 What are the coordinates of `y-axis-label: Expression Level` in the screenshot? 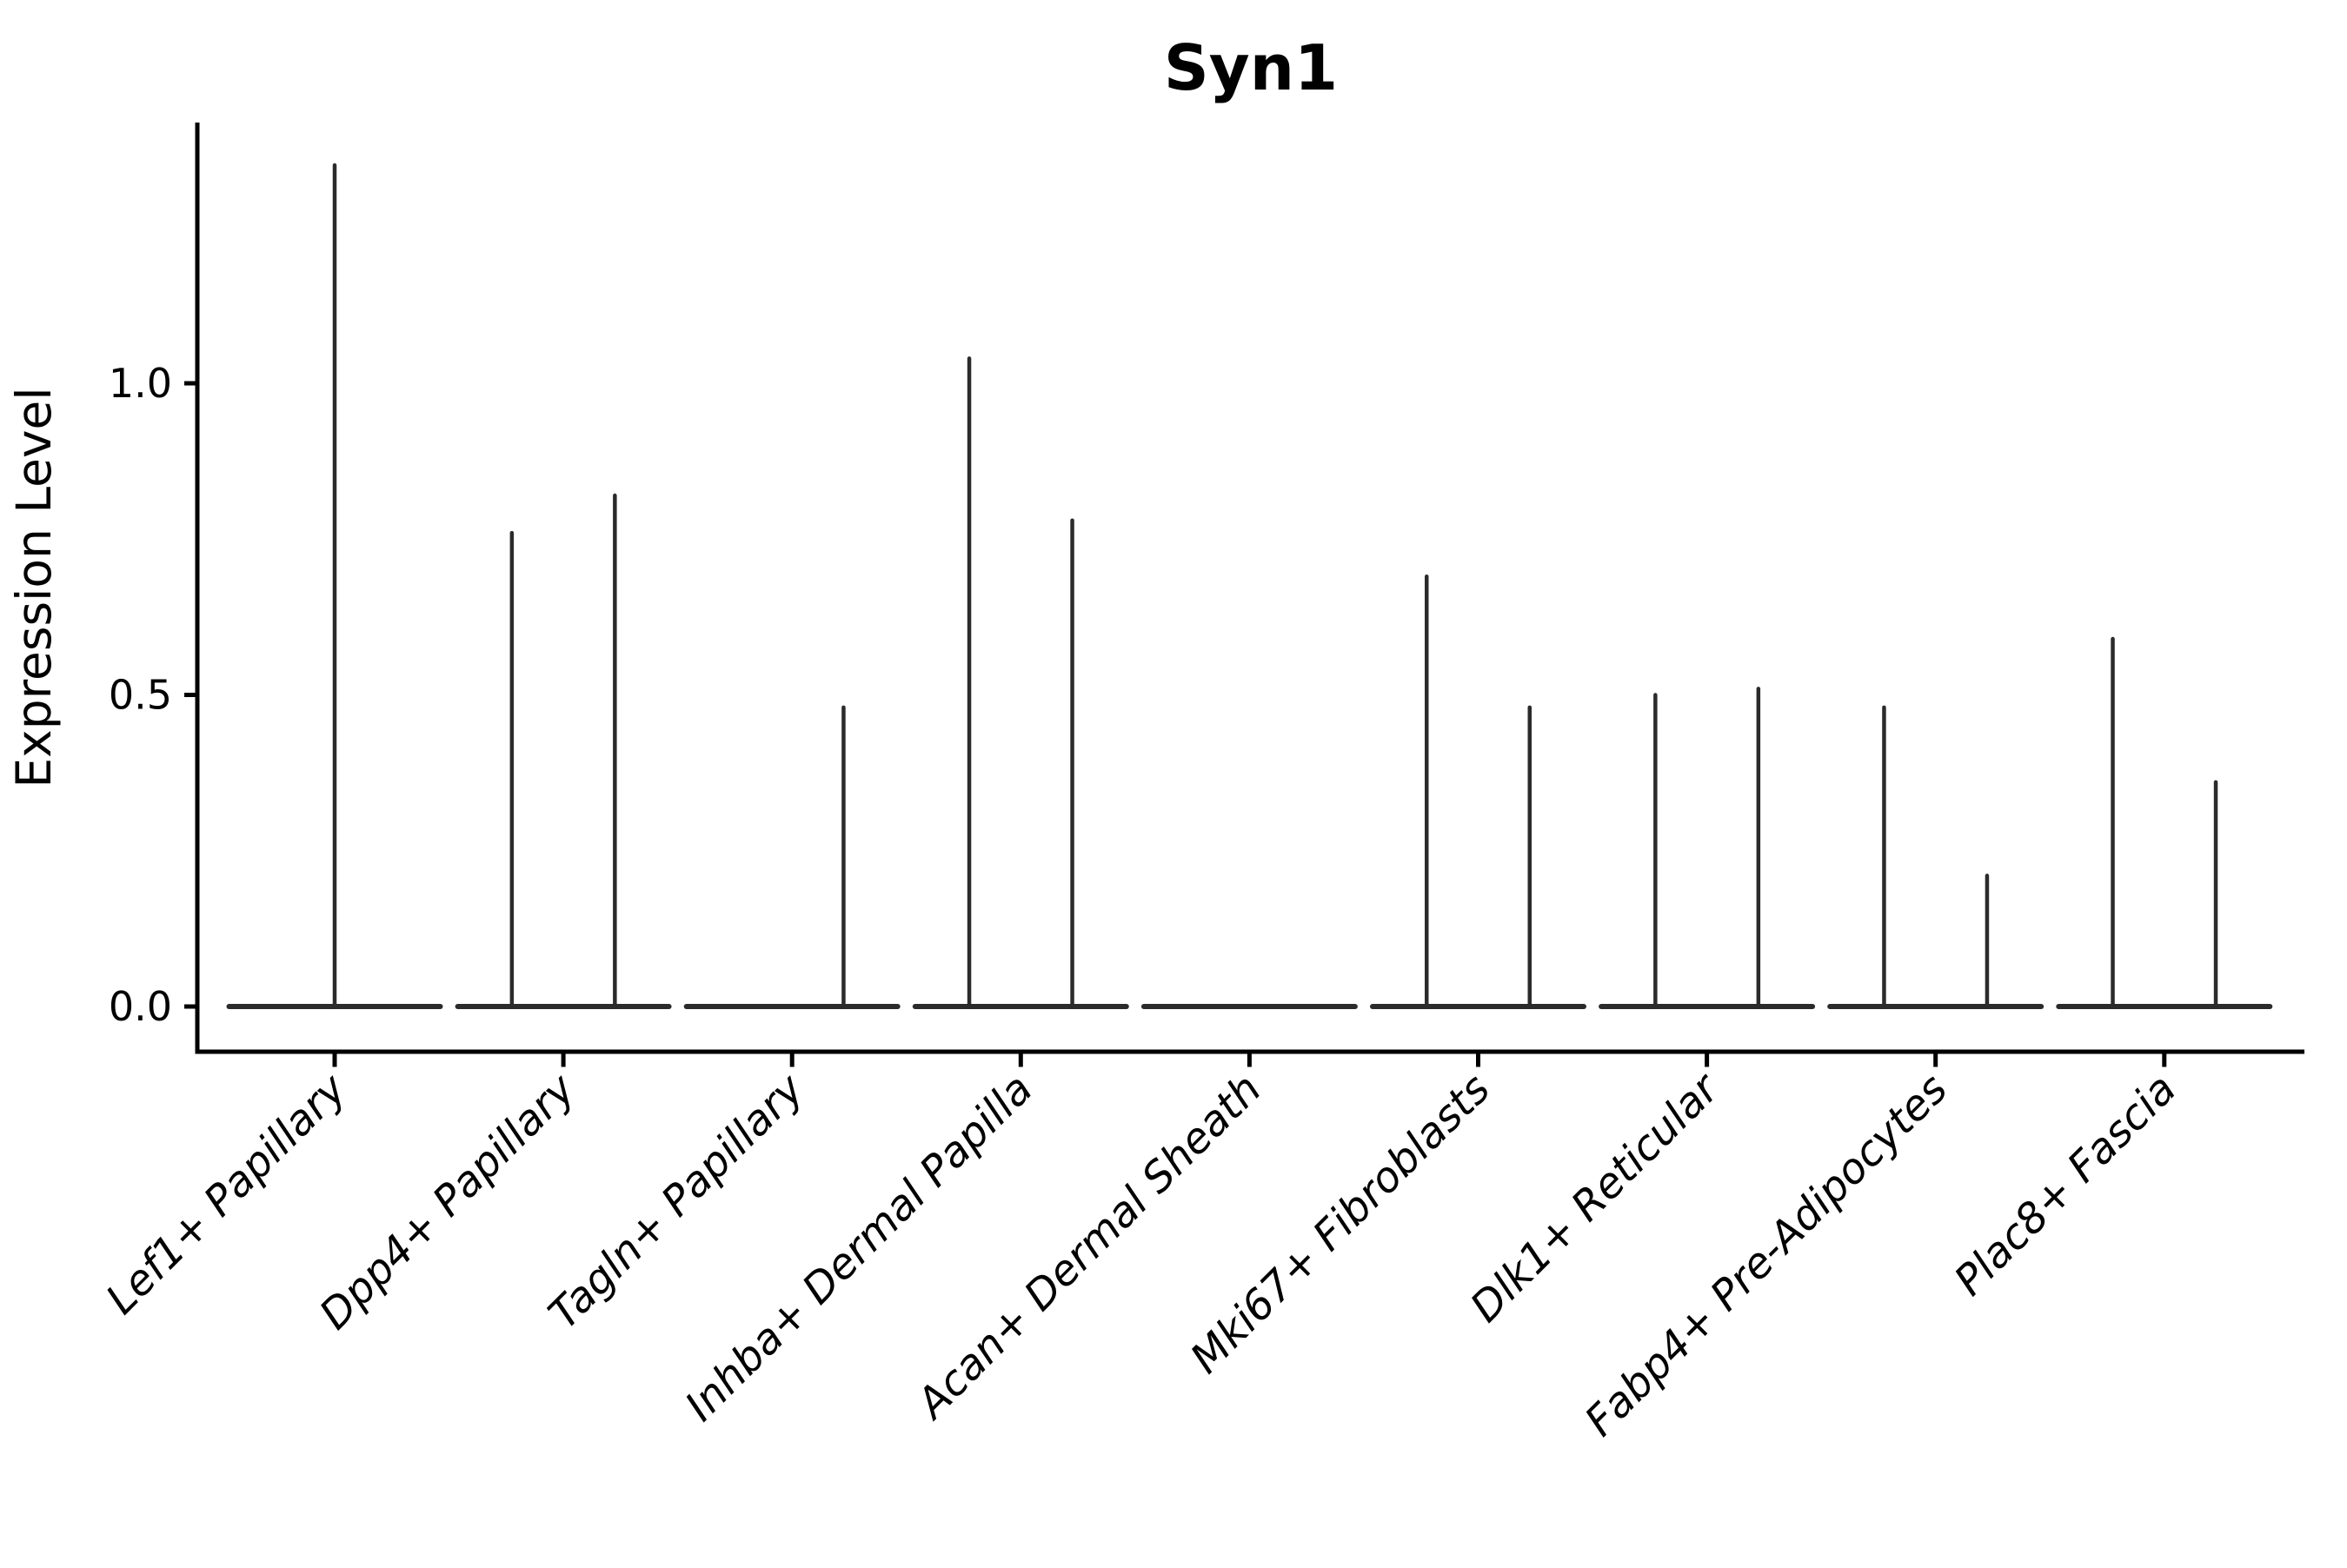 It's located at (34, 587).